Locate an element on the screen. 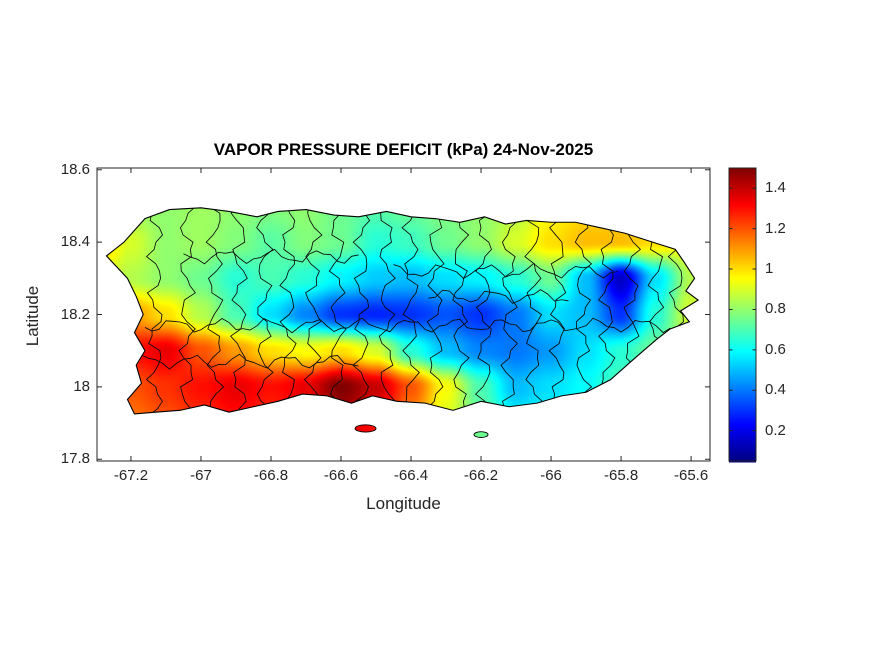 This screenshot has width=875, height=656. x-tick-label: -65.6 is located at coordinates (691, 475).